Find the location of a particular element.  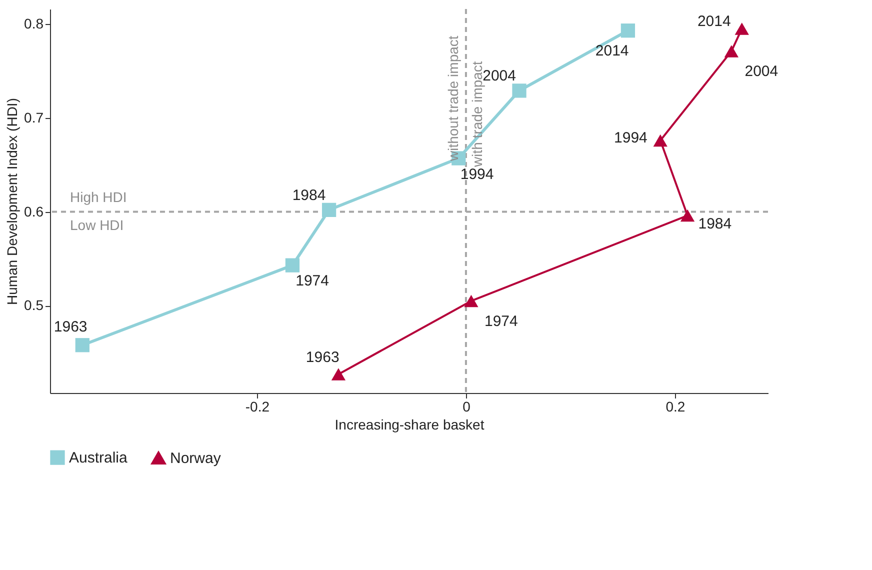

annotation: Low HDI is located at coordinates (97, 224).